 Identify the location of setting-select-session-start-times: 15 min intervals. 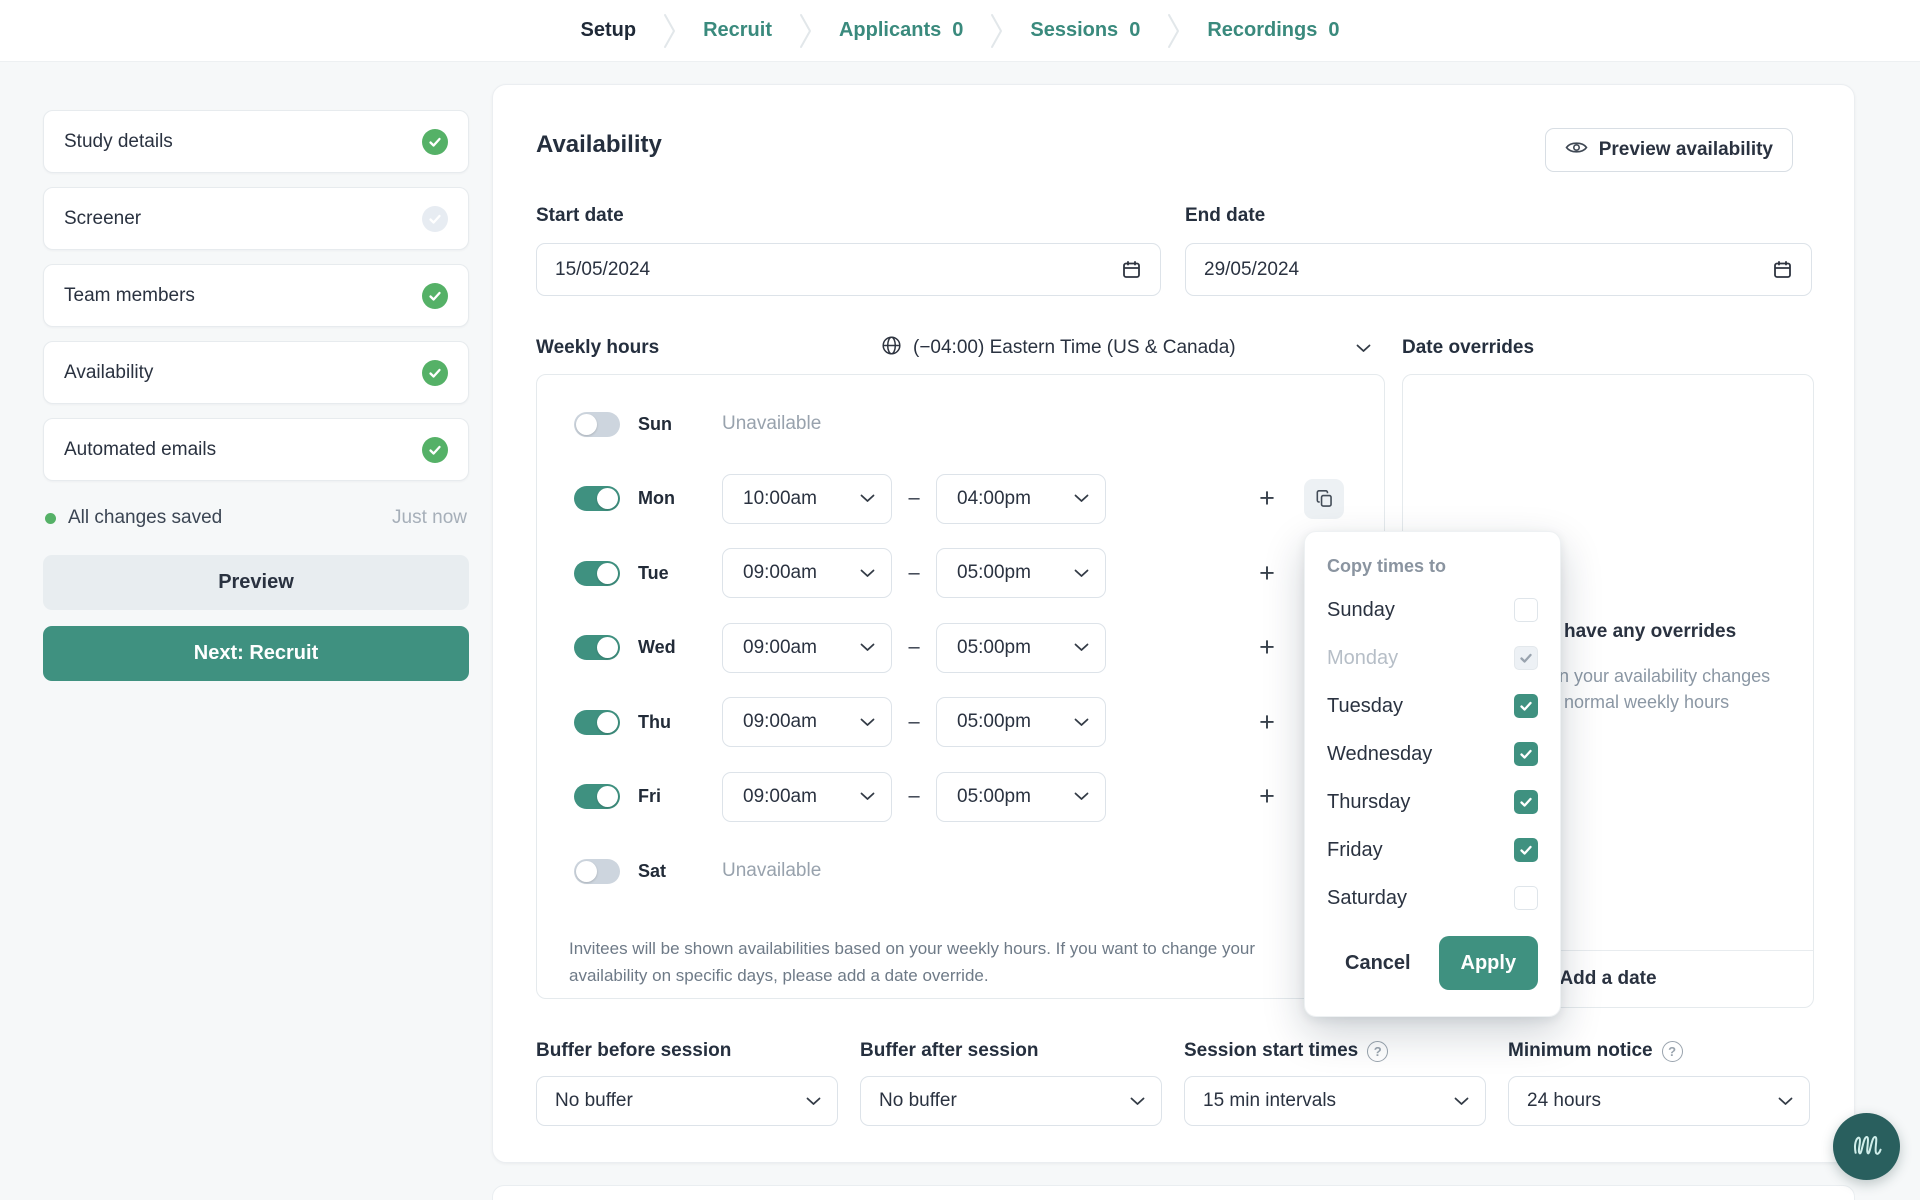
(1335, 1101).